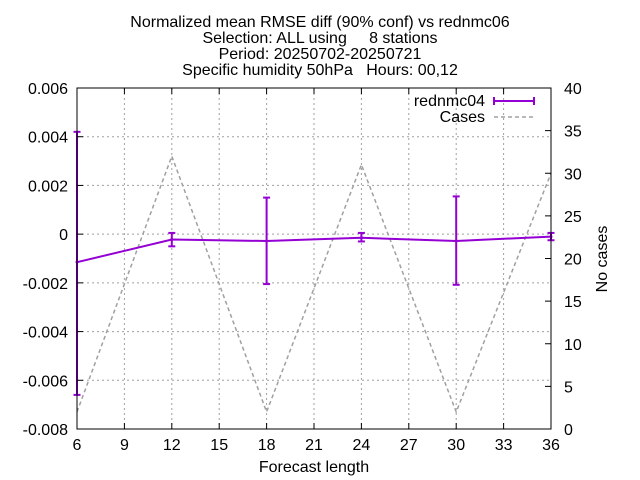 This screenshot has height=480, width=640. What do you see at coordinates (362, 445) in the screenshot?
I see `x-tick-label: 24` at bounding box center [362, 445].